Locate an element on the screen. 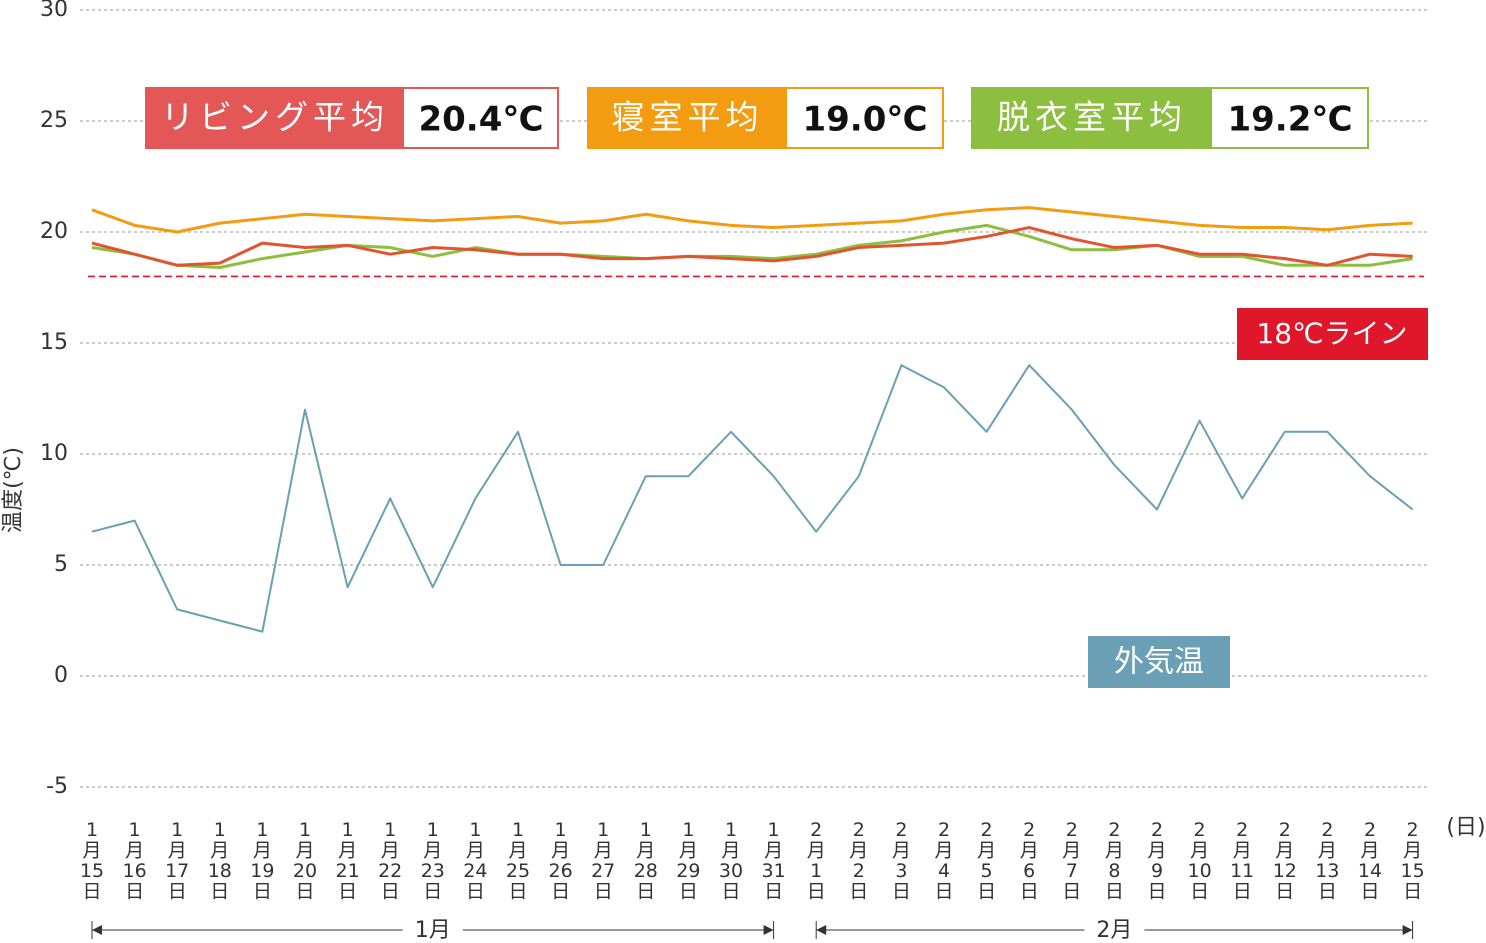 The height and width of the screenshot is (943, 1486). x-tick-label: 1 月 31 日 is located at coordinates (774, 861).